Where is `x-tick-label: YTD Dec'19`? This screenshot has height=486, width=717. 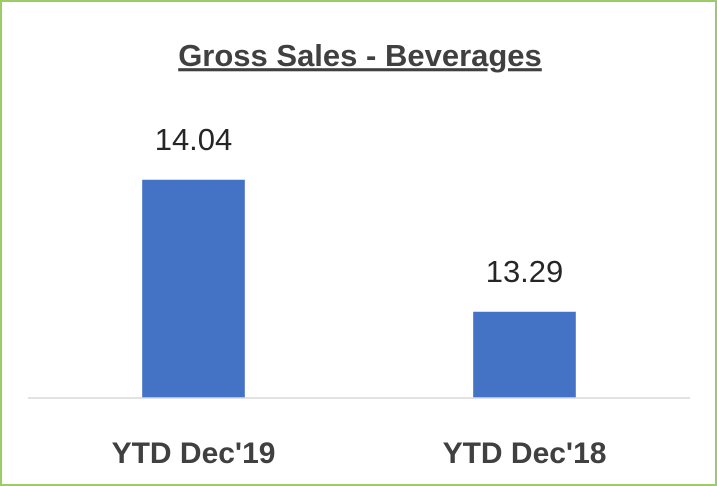 x-tick-label: YTD Dec'19 is located at coordinates (194, 453).